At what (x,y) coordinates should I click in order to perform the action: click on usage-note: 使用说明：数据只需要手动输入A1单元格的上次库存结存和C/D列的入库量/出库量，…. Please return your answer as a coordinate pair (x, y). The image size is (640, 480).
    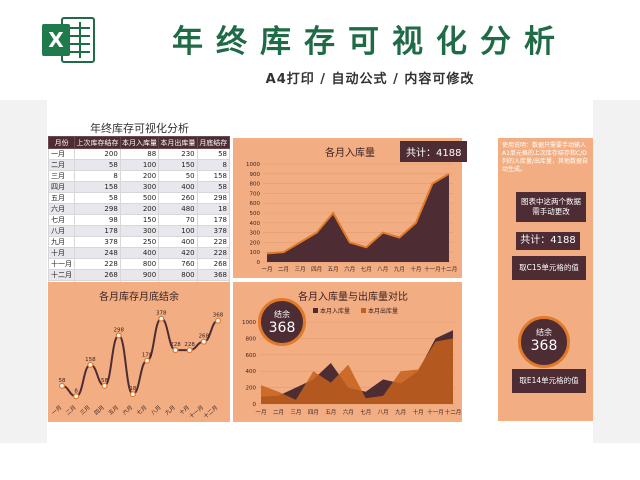
    Looking at the image, I should click on (545, 157).